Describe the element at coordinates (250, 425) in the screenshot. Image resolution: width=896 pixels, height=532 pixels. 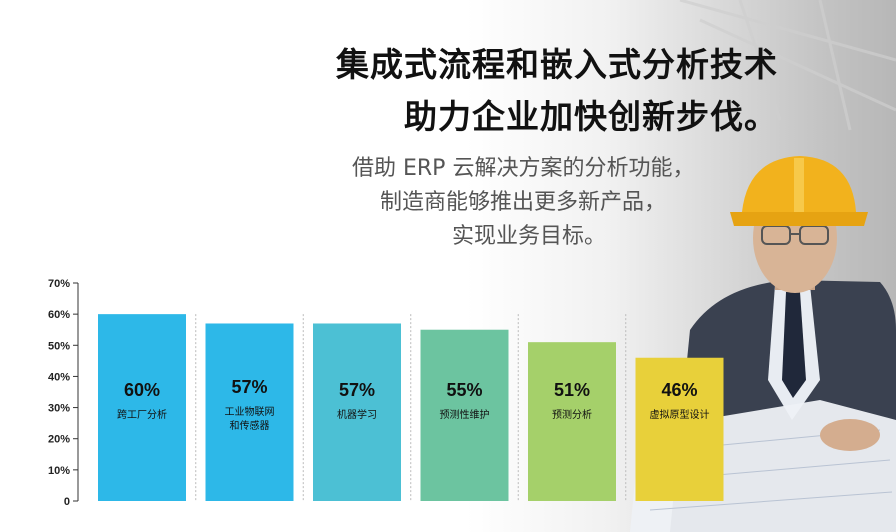
I see `category-label: 和传感器` at that location.